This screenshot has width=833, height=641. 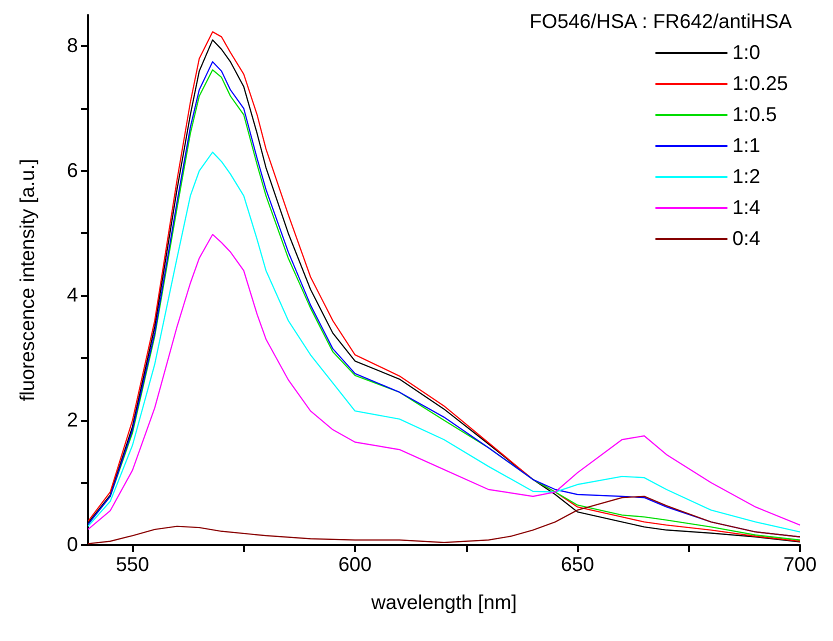 I want to click on x-axis-title: wavelength [nm], so click(x=443, y=603).